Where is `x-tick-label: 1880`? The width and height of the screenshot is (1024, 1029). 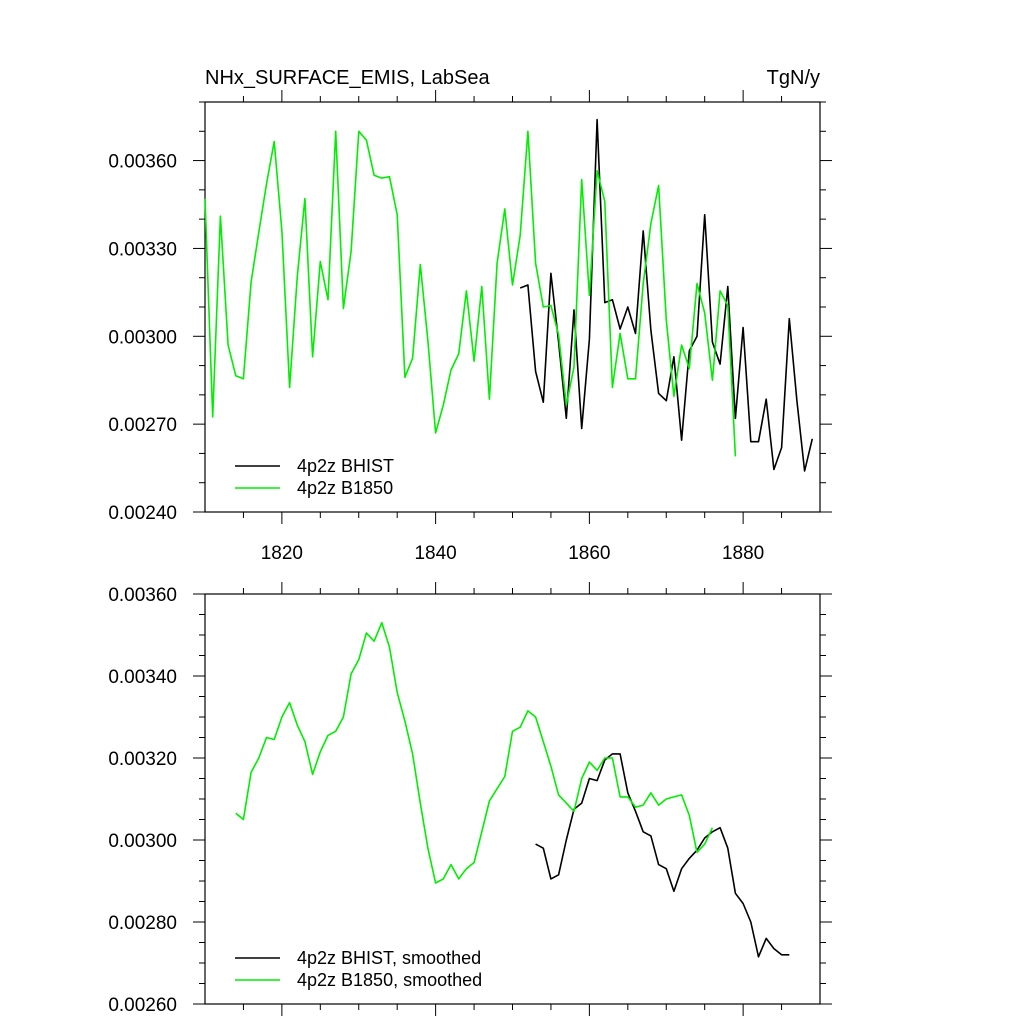 x-tick-label: 1880 is located at coordinates (743, 553).